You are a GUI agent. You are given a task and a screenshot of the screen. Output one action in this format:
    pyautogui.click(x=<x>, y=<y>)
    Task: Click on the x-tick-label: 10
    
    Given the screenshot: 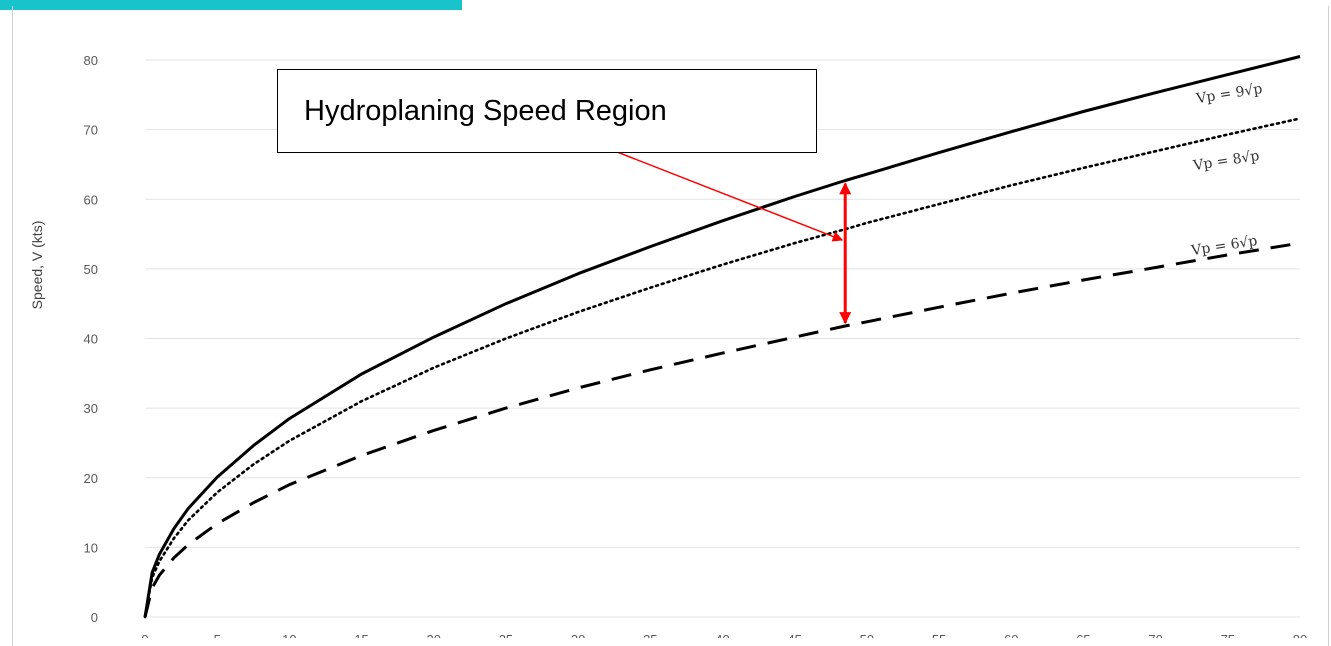 What is the action you would take?
    pyautogui.click(x=289, y=635)
    